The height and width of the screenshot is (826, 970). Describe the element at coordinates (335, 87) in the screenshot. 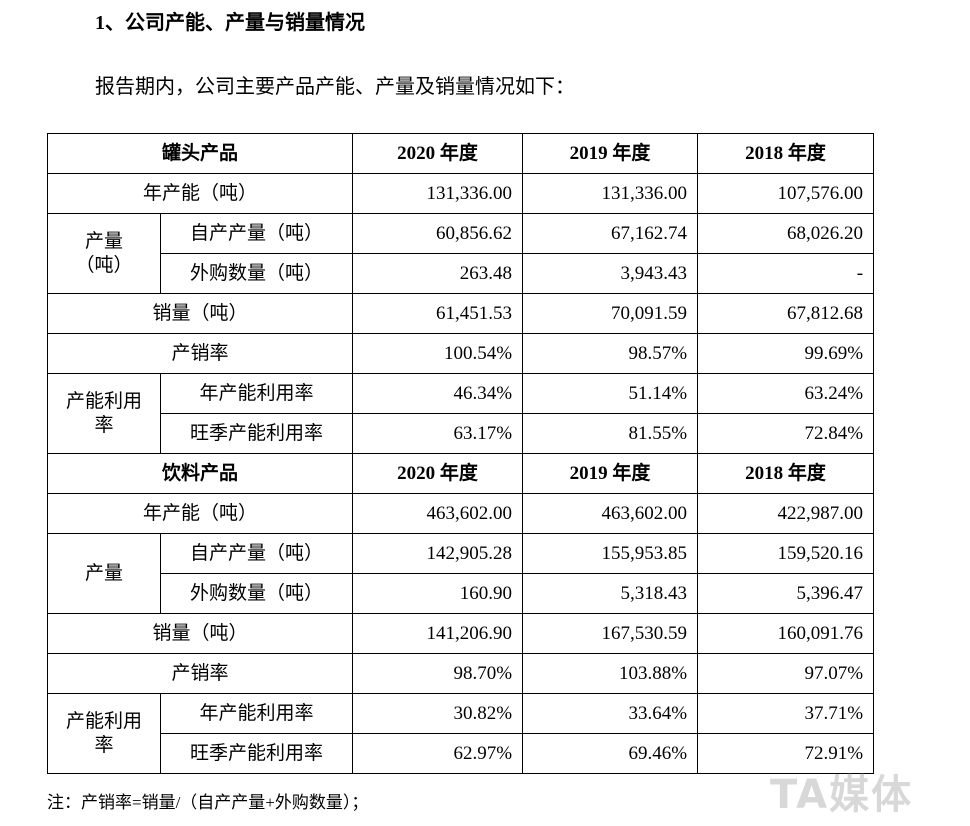

I see `intro: 报告期内，公司主要产品产能、产量及销量情况如下：` at that location.